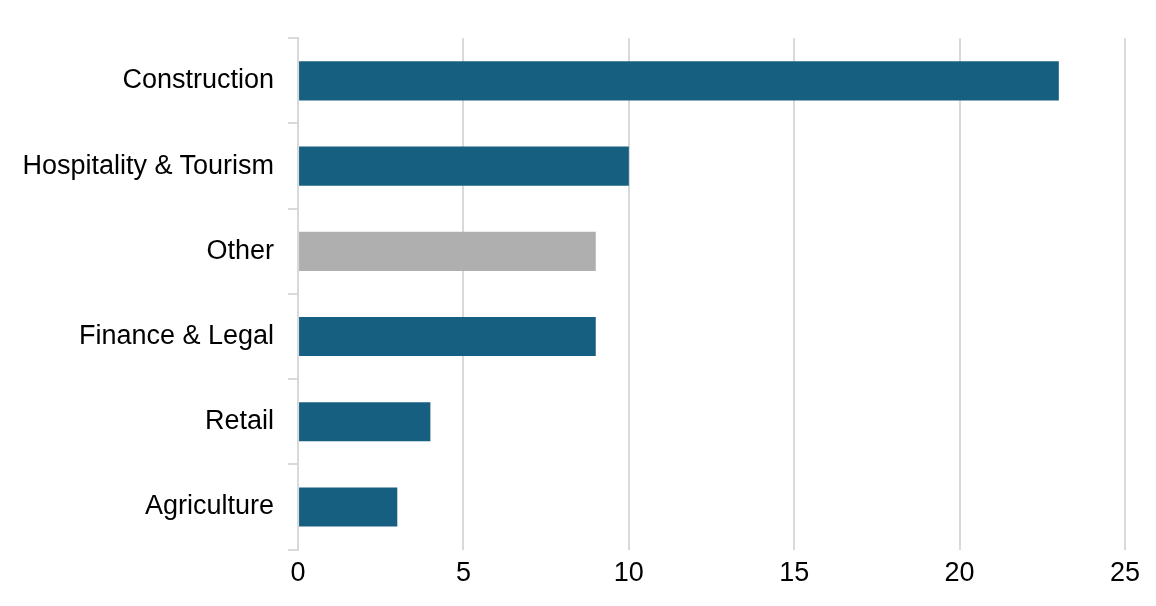 The height and width of the screenshot is (606, 1156). Describe the element at coordinates (176, 334) in the screenshot. I see `y-tick-label: Finance & Legal` at that location.